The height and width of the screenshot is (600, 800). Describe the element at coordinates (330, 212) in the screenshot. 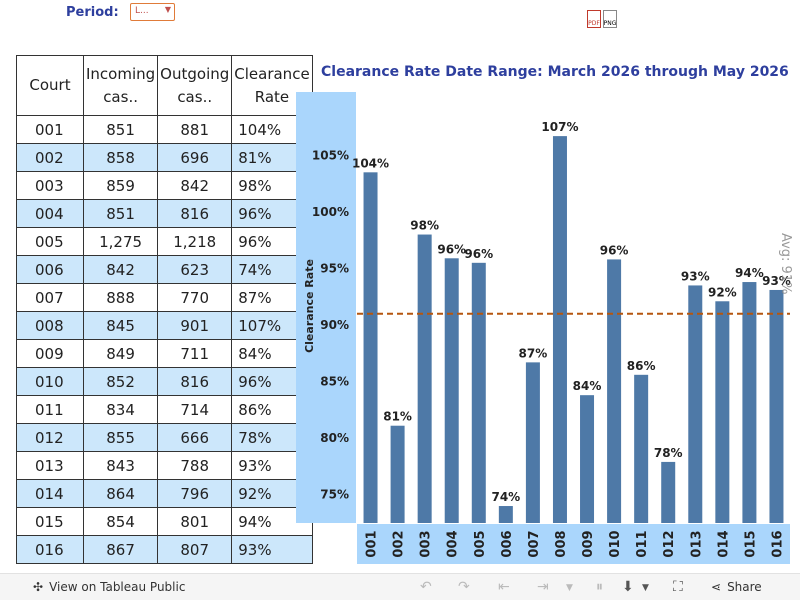

I see `y-tick-label: 100%` at that location.